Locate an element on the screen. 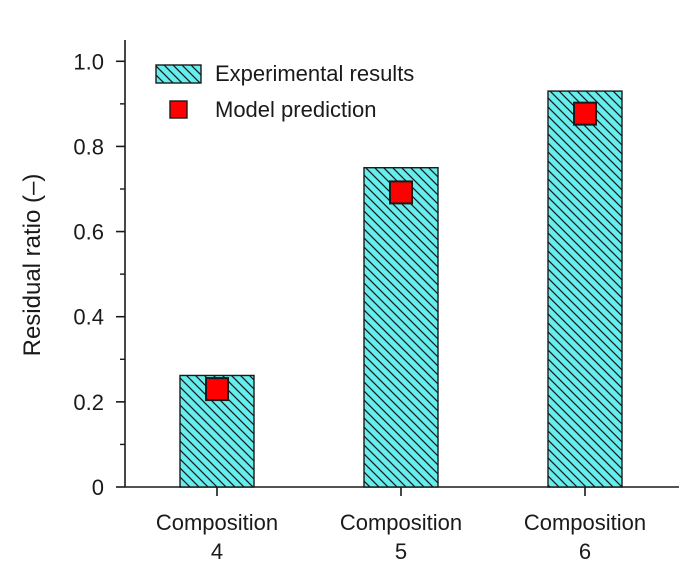  y-tick-label: 0.2 is located at coordinates (88, 402).